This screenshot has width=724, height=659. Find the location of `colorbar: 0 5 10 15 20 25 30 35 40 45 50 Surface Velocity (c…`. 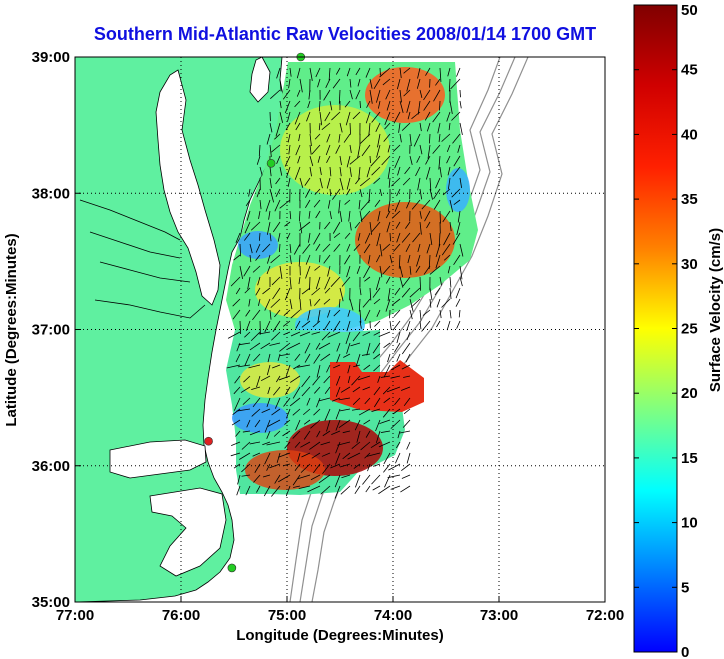

colorbar: 0 5 10 15 20 25 30 35 40 45 50 Surface Velocity (c… is located at coordinates (678, 330).